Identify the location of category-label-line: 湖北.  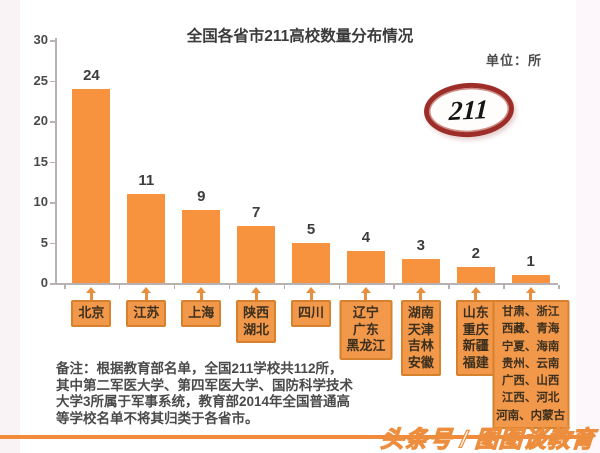
(256, 329).